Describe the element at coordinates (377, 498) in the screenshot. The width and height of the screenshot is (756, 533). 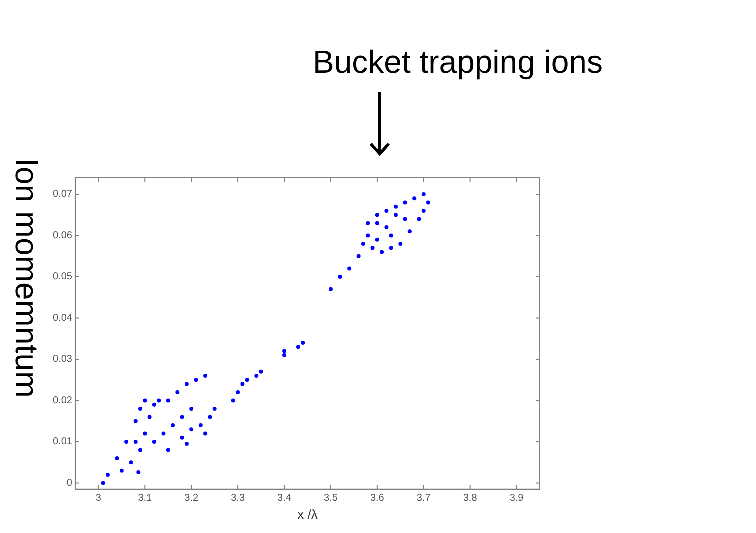
I see `x-tick-label: 3.6` at that location.